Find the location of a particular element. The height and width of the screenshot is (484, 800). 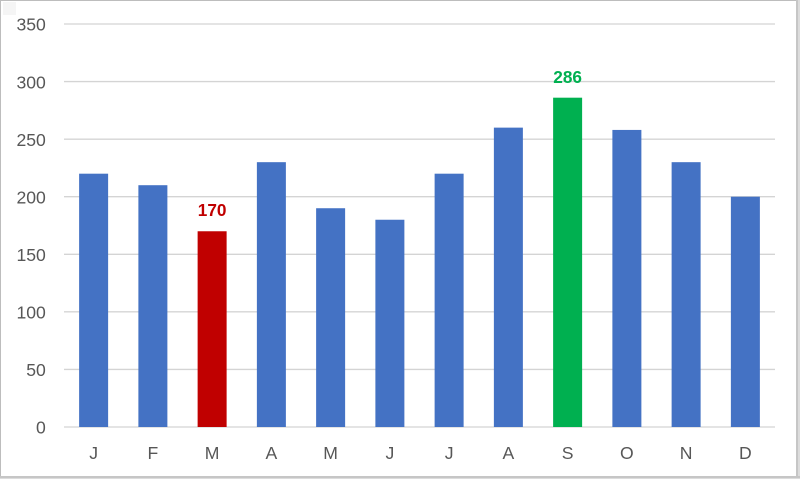

svg-text: 250 is located at coordinates (31, 140).